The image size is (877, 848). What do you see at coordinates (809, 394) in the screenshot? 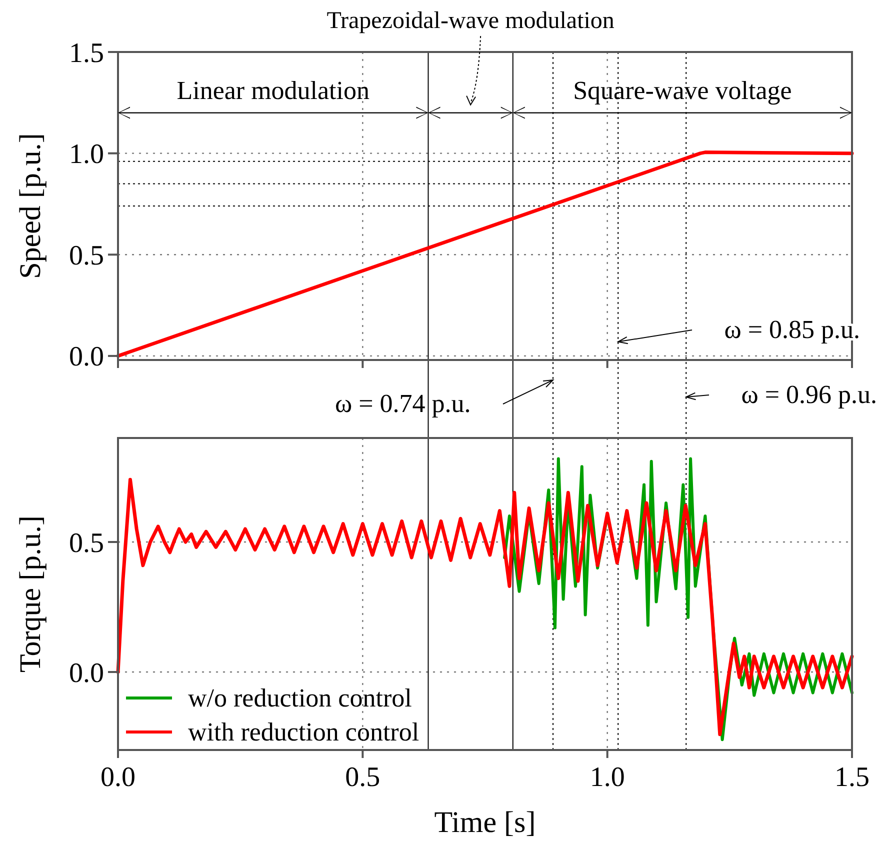
I see `text: ω = 0.96 p.u.` at bounding box center [809, 394].